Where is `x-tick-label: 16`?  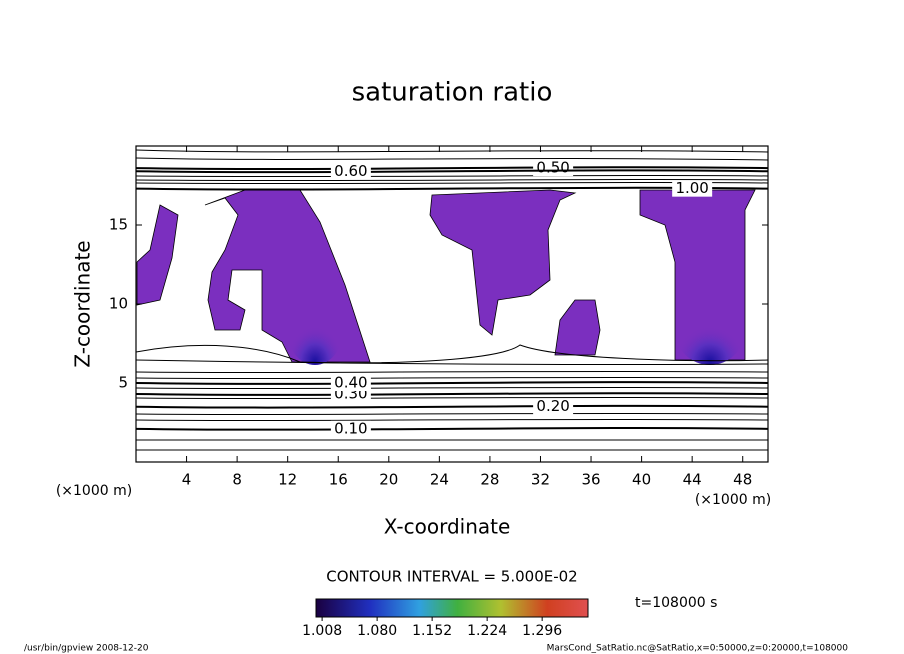 x-tick-label: 16 is located at coordinates (338, 480).